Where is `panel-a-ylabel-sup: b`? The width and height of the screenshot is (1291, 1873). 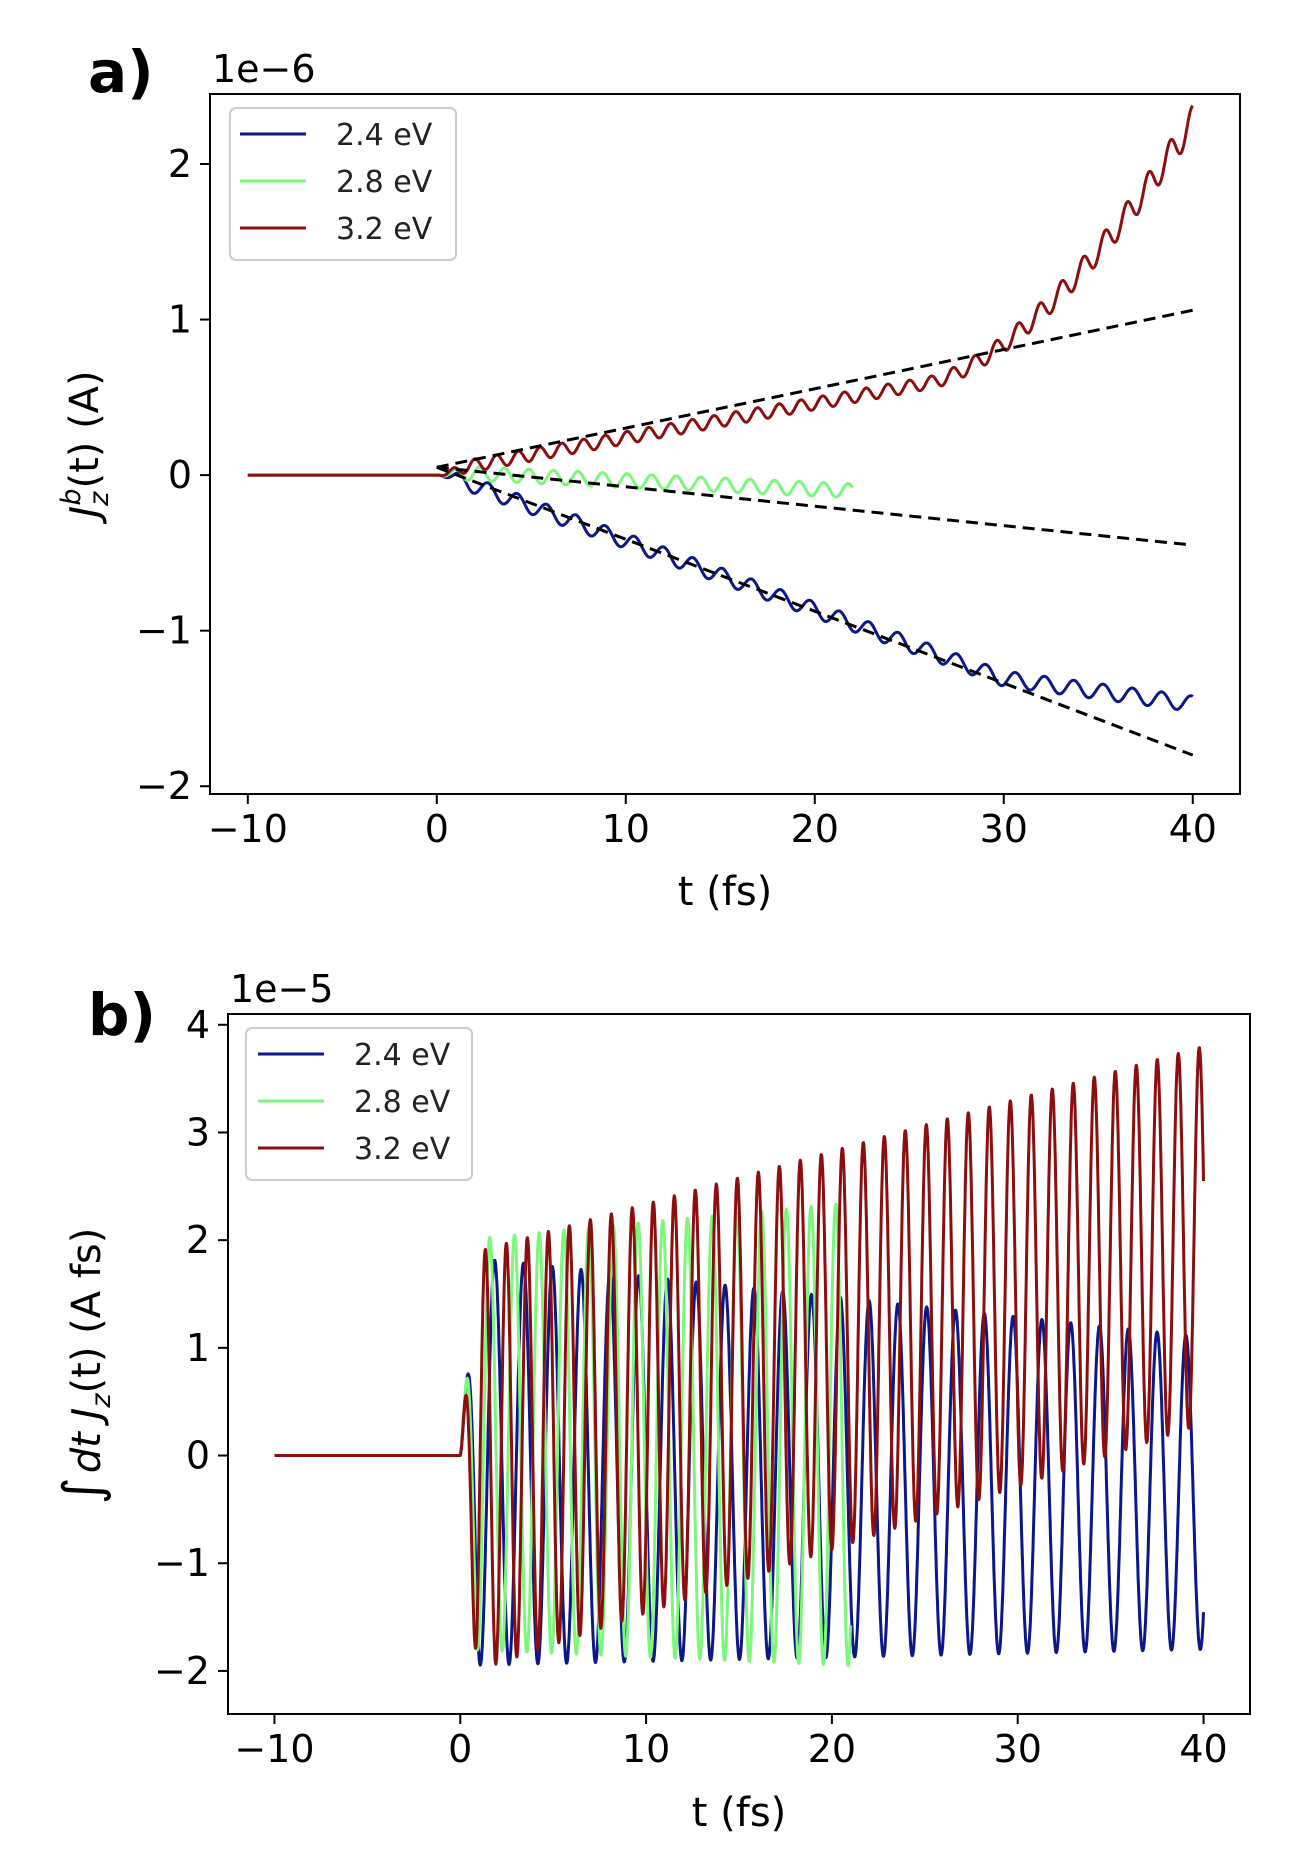 panel-a-ylabel-sup: b is located at coordinates (71, 497).